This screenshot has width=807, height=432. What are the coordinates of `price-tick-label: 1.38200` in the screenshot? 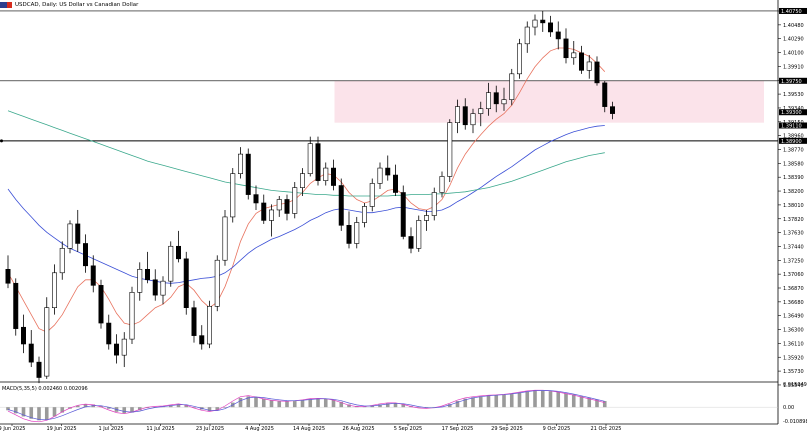 It's located at (793, 192).